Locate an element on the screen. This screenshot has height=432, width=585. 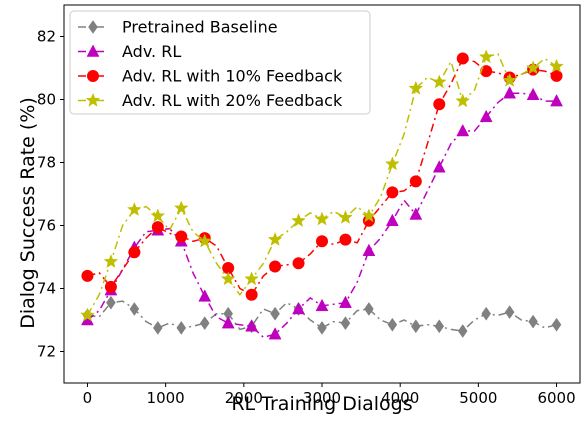
x-tick-label: 2000 is located at coordinates (244, 398).